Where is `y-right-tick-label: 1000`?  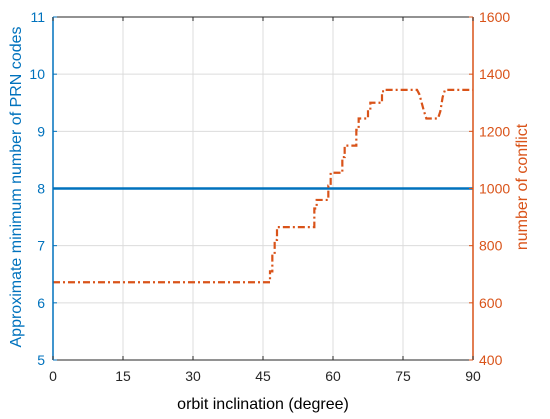 y-right-tick-label: 1000 is located at coordinates (494, 189).